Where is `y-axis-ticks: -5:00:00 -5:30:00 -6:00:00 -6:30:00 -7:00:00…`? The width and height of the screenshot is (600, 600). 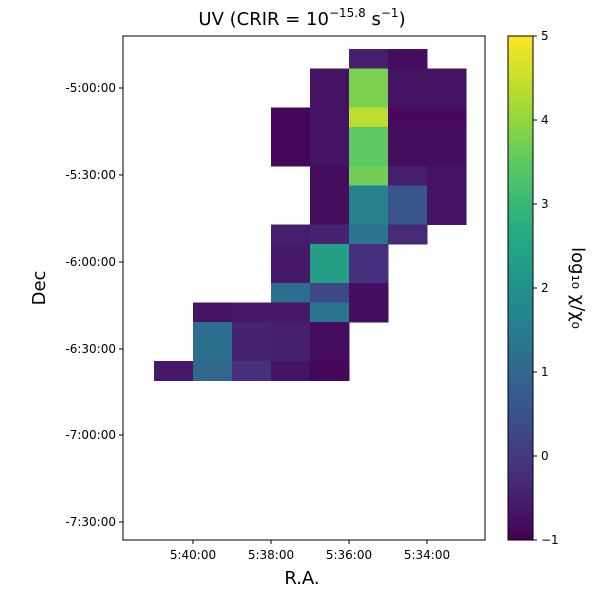 y-axis-ticks: -5:00:00 -5:30:00 -6:00:00 -6:30:00 -7:00:00… is located at coordinates (94, 305).